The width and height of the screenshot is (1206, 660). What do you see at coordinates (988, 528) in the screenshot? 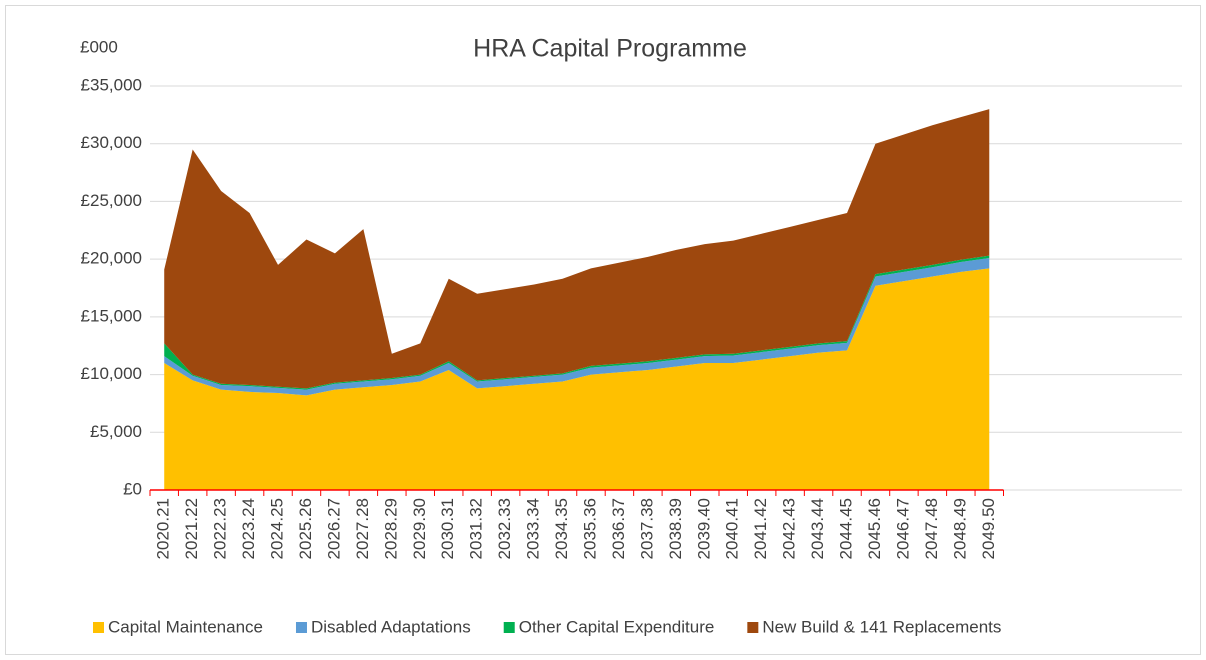
I see `x-tick-label: 2049.50` at bounding box center [988, 528].